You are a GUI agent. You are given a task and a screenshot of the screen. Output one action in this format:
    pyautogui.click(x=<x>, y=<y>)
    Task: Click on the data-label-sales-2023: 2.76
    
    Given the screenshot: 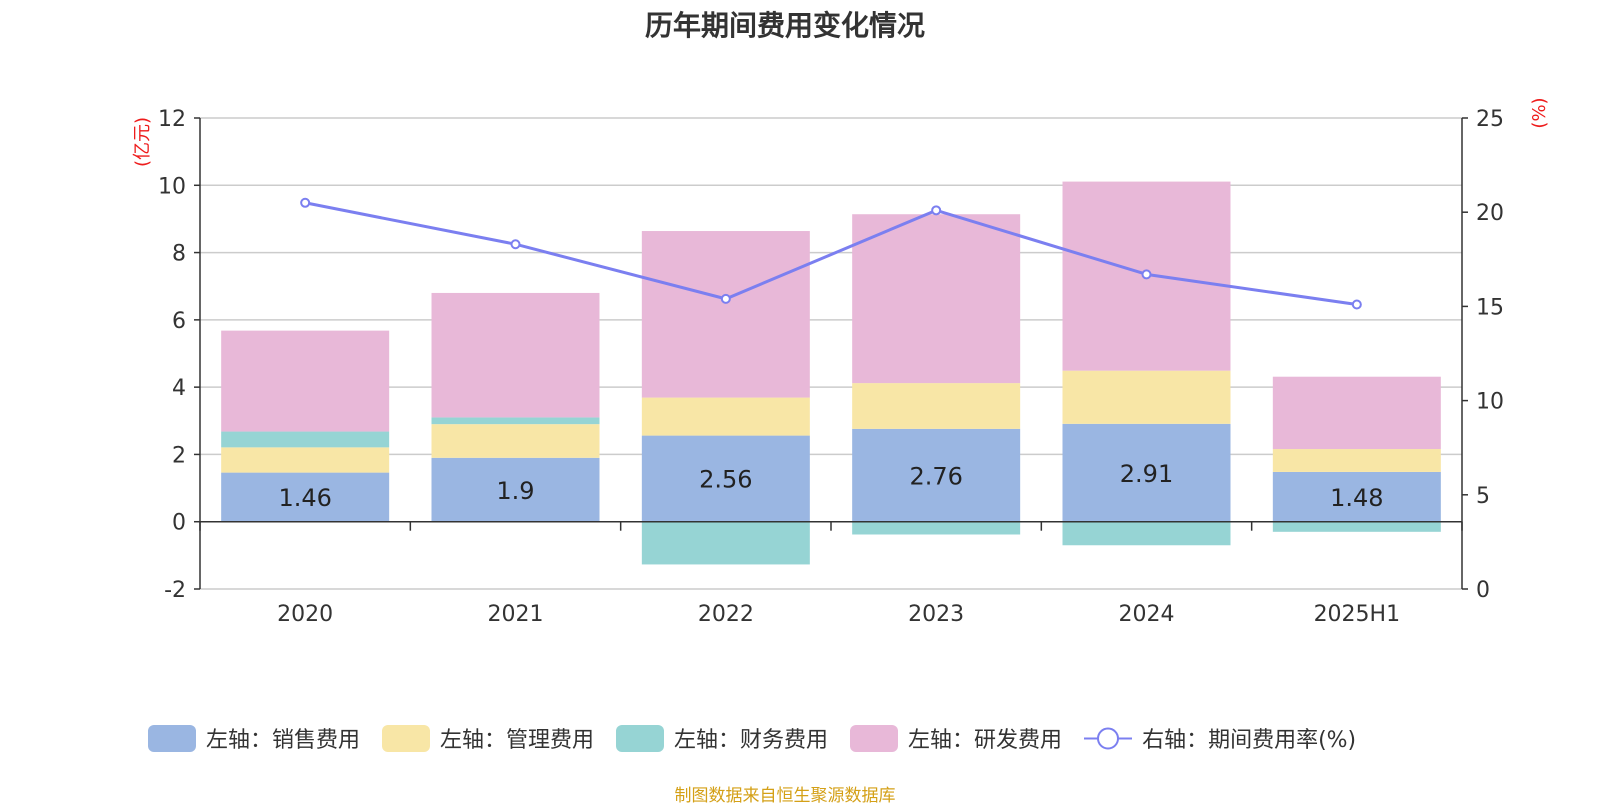 What is the action you would take?
    pyautogui.click(x=935, y=476)
    